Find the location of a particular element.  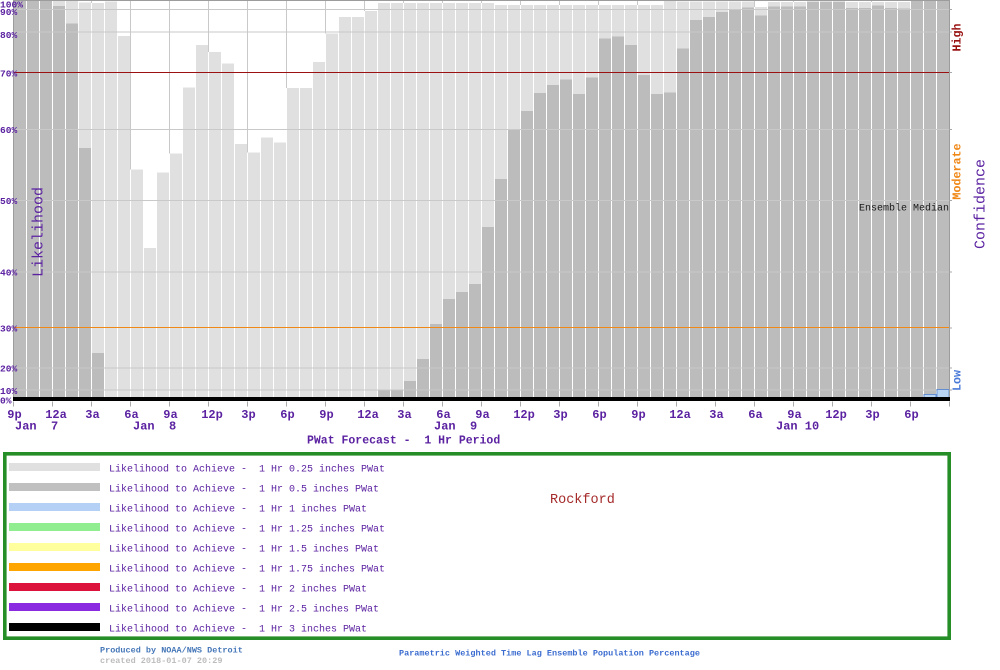

svg-text: 80% is located at coordinates (9, 35).